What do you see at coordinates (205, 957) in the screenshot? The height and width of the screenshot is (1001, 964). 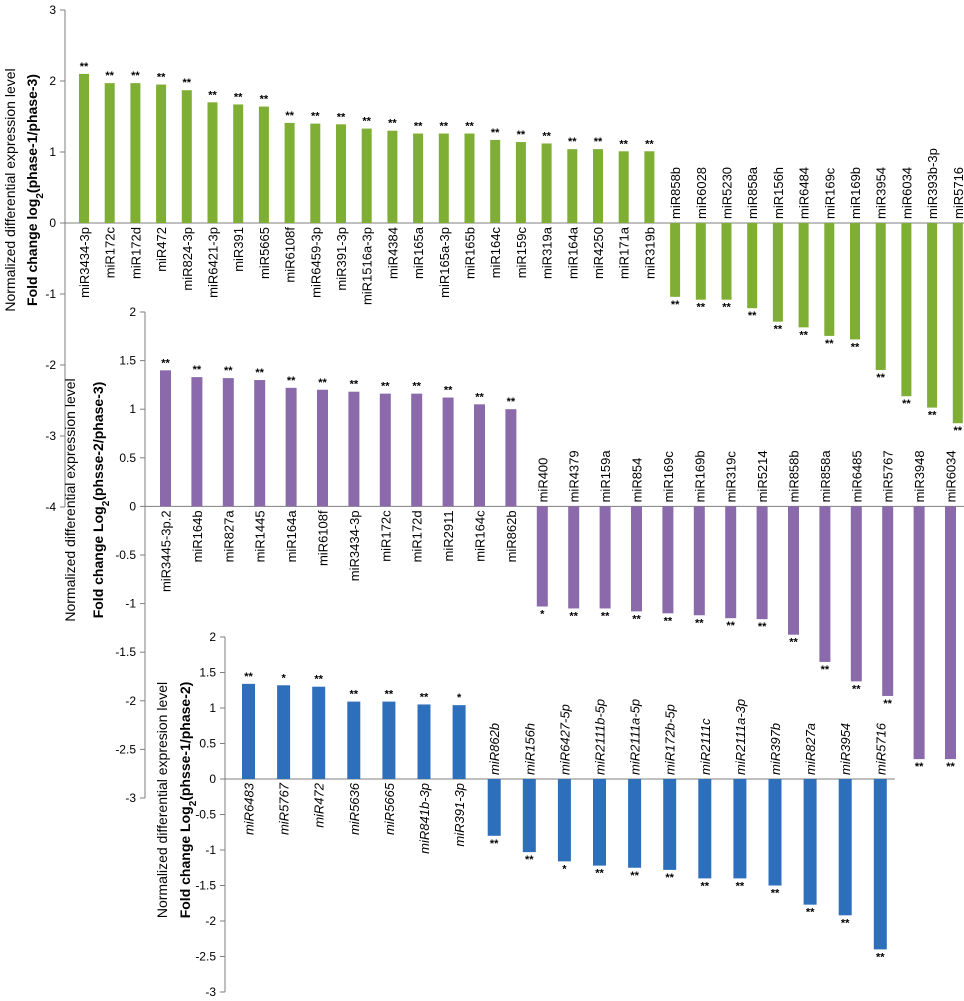 I see `y-tick-label: -2.5` at bounding box center [205, 957].